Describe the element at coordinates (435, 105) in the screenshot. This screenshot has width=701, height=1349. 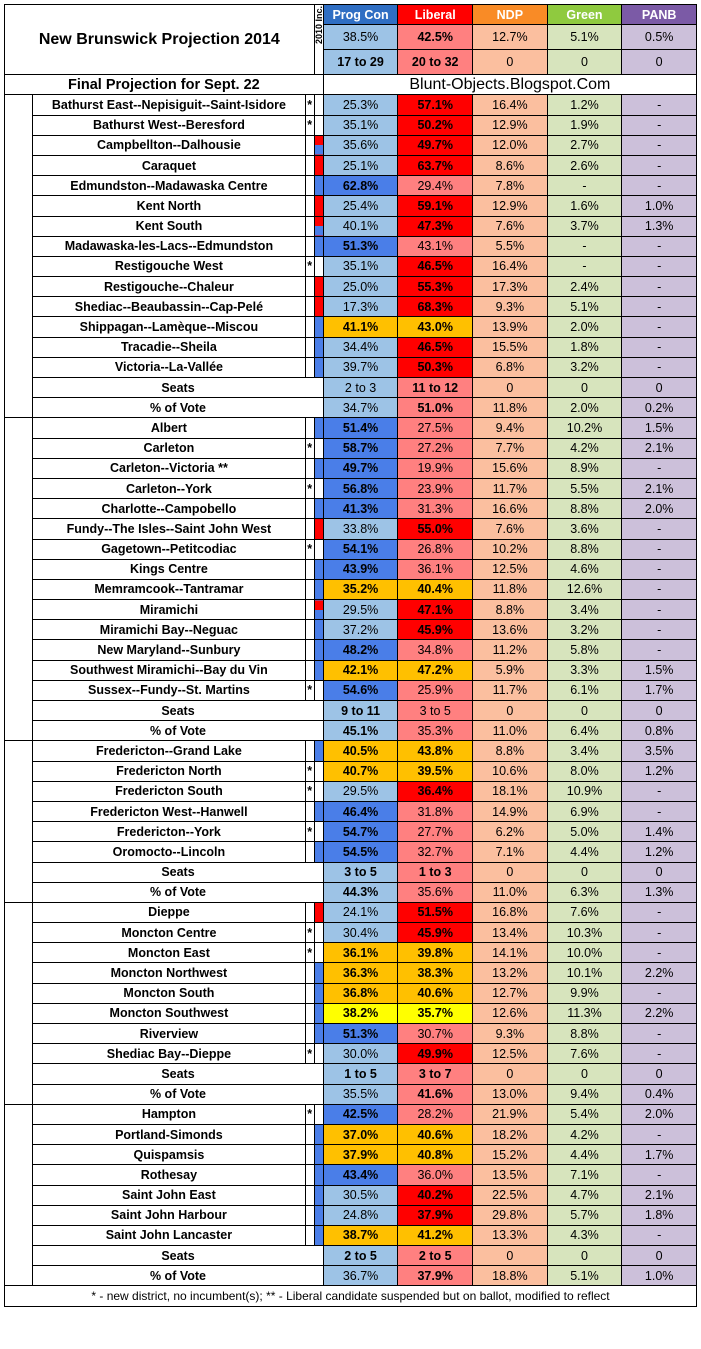
I see `value-liberal: 57.1%` at that location.